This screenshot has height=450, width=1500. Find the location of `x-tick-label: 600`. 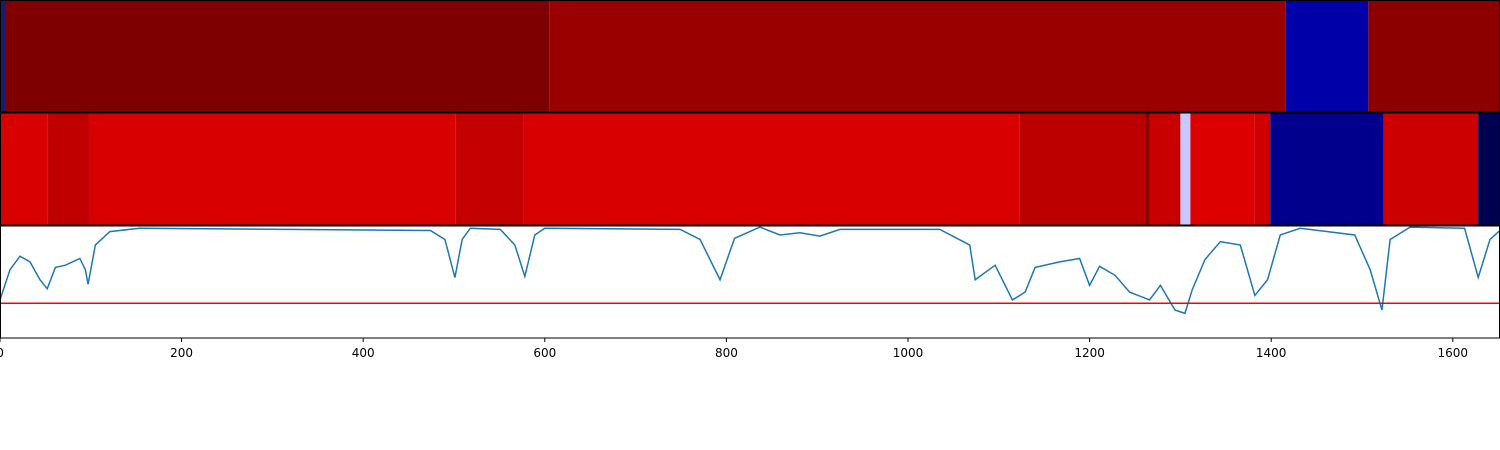

x-tick-label: 600 is located at coordinates (544, 353).